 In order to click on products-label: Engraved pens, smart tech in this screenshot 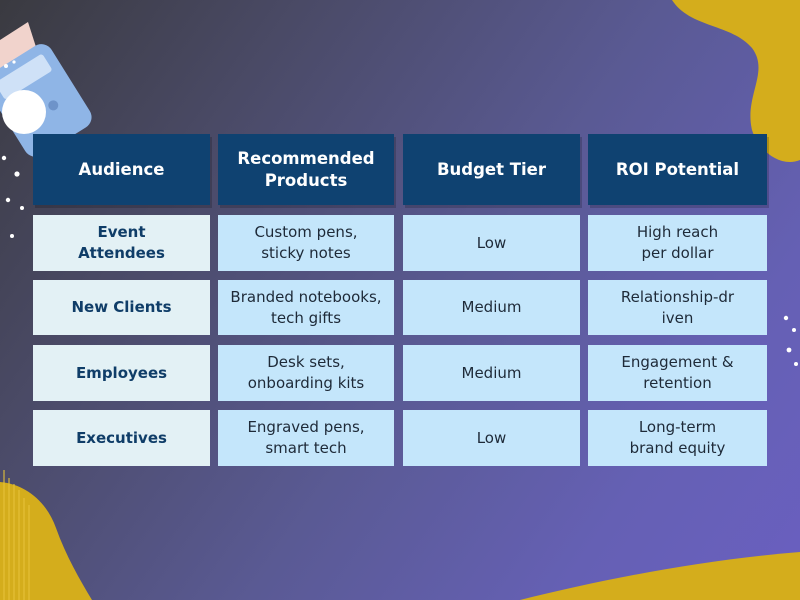, I will do `click(306, 437)`.